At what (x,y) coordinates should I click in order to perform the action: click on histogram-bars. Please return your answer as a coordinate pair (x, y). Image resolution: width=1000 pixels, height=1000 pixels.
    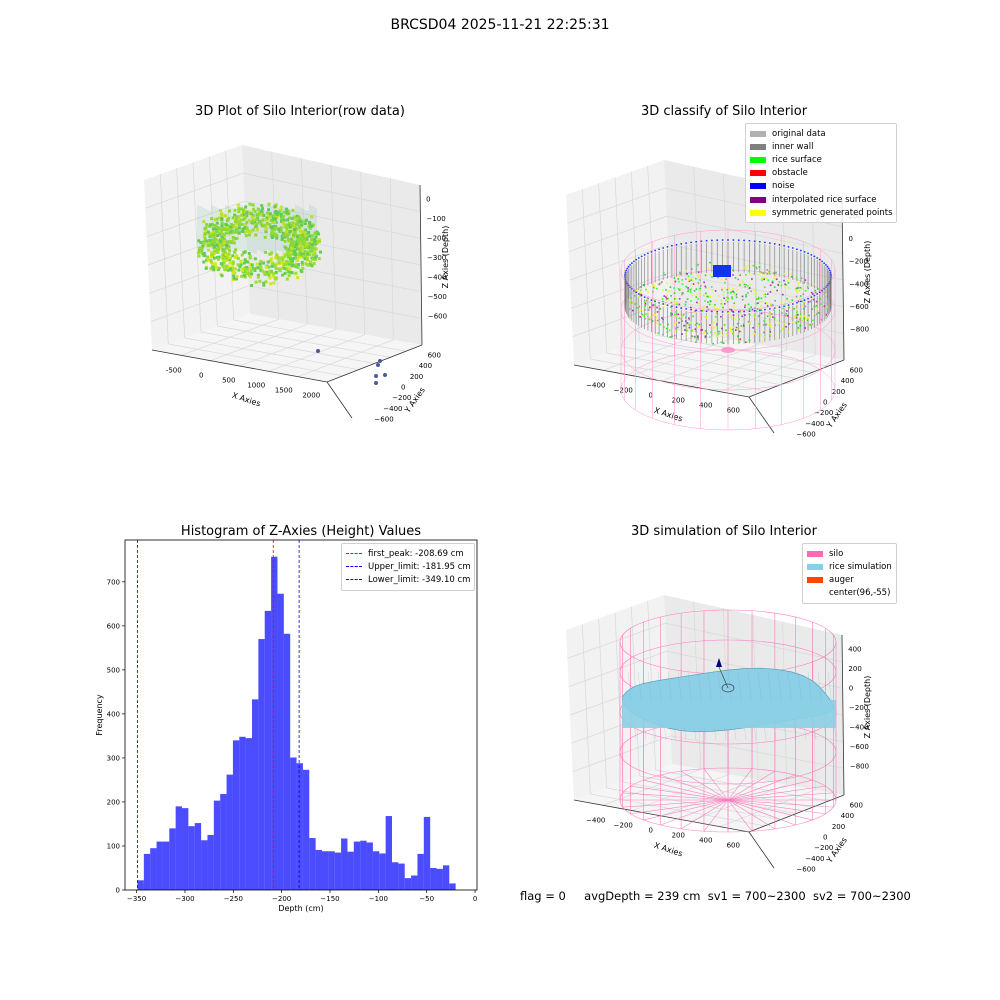
    Looking at the image, I should click on (296, 723).